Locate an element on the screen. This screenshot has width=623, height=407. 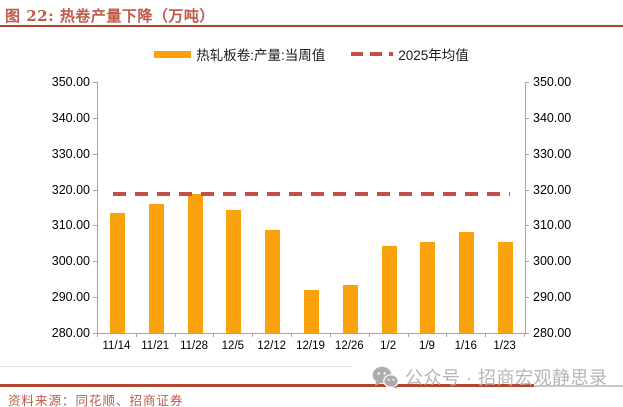
bar-1/16 is located at coordinates (467, 282).